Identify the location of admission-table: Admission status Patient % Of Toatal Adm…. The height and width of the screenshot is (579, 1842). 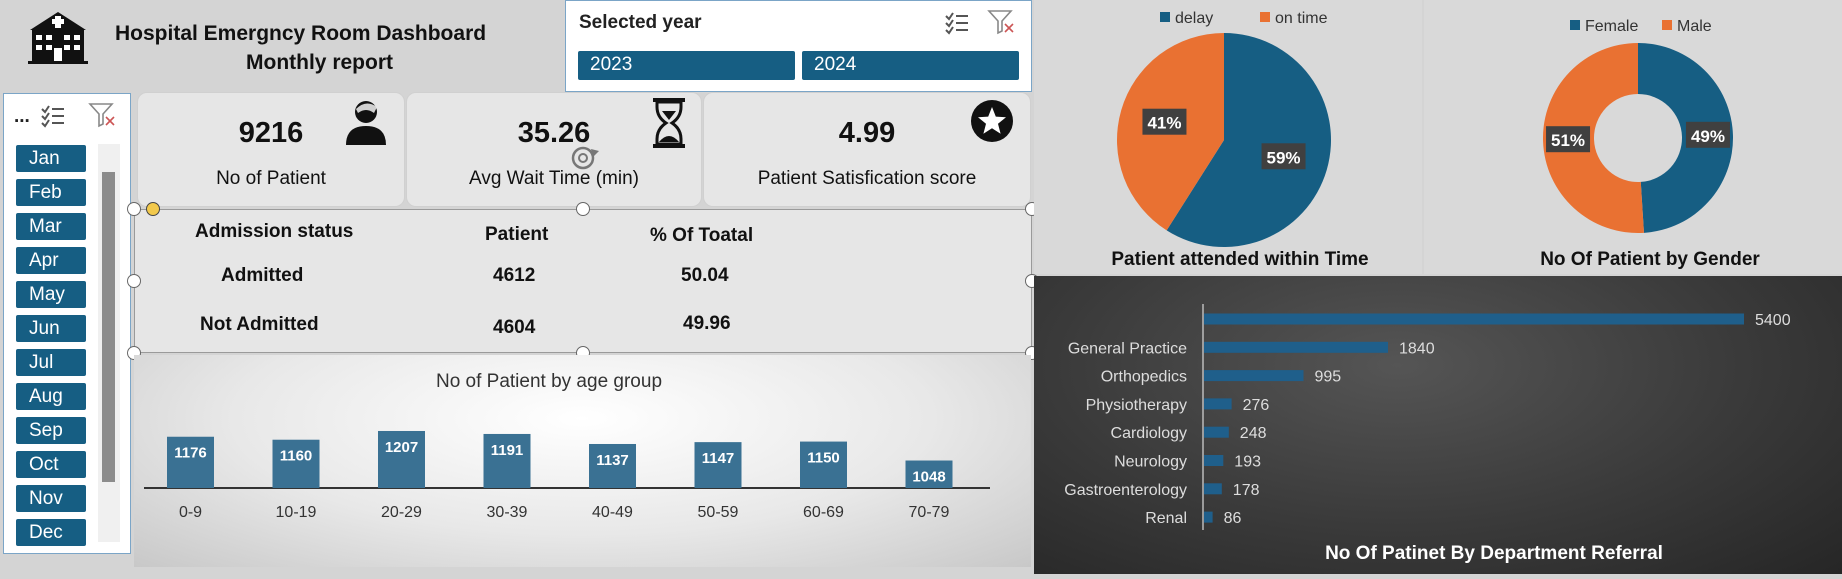
(583, 281).